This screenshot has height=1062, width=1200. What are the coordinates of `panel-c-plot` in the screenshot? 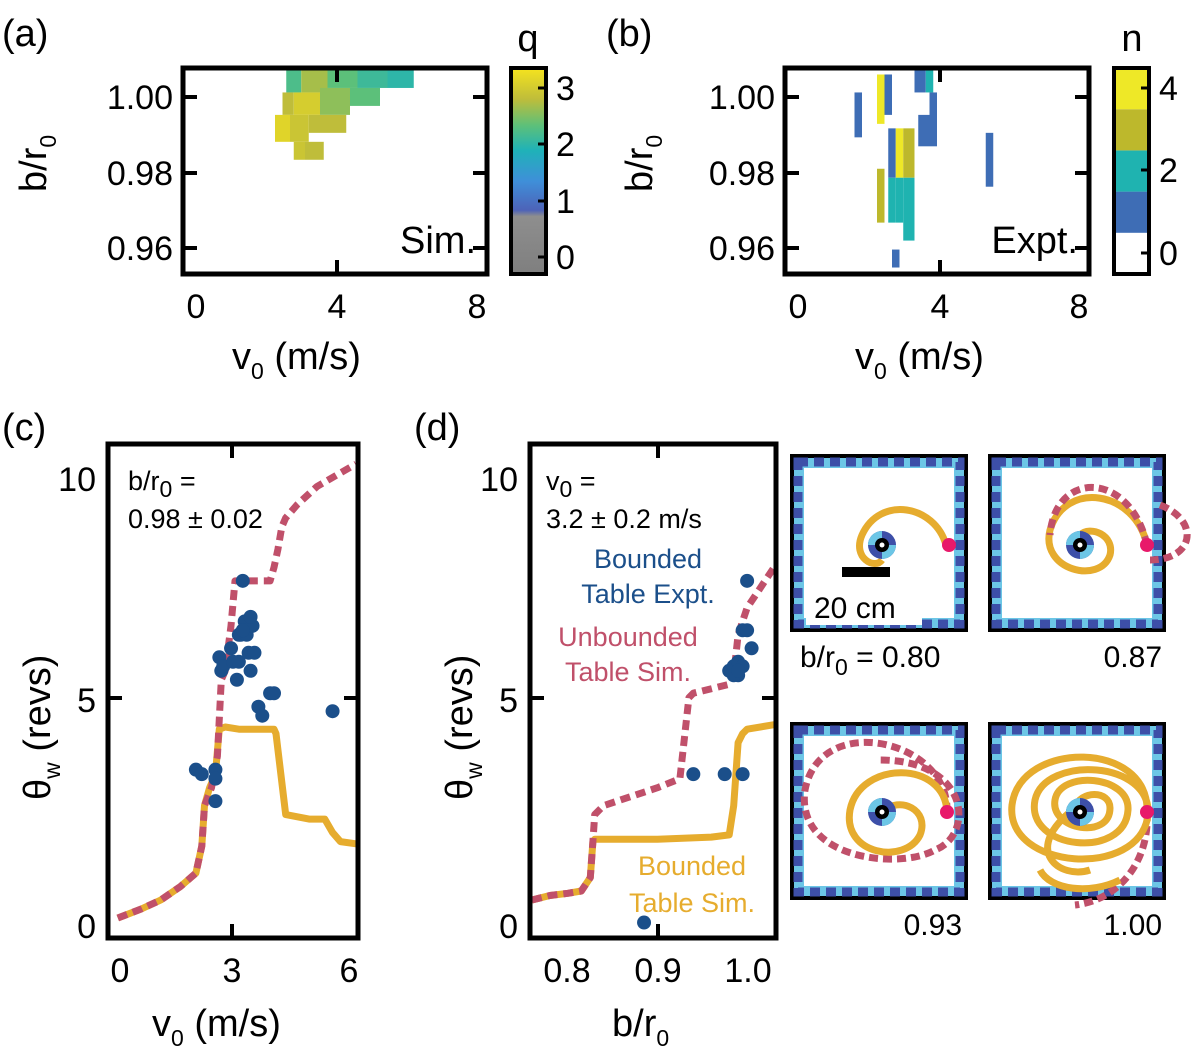 It's located at (237, 691).